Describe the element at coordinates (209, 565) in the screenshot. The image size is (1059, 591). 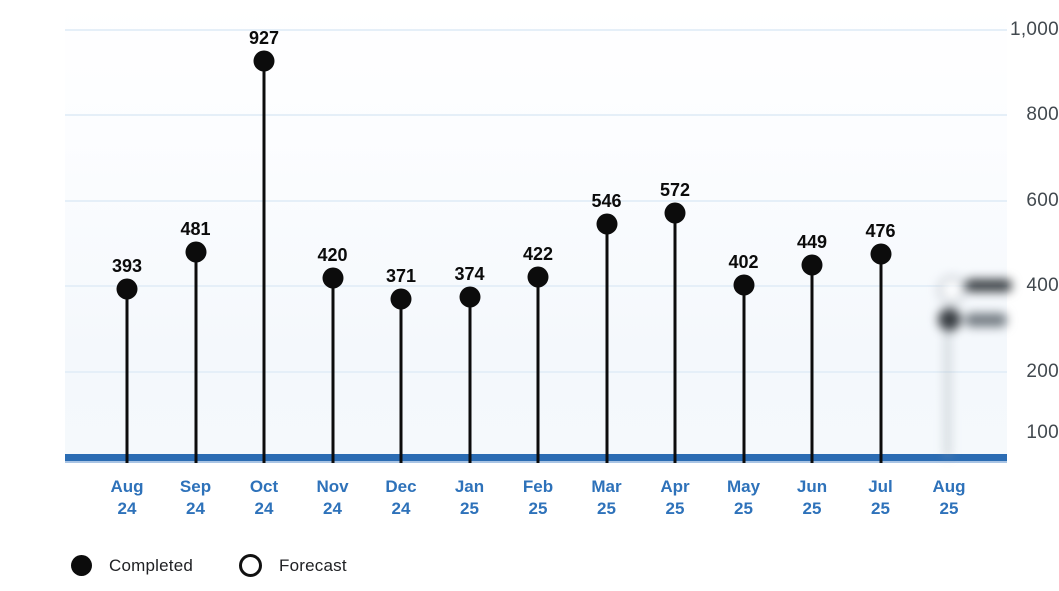
I see `legend: Completed Forecast` at that location.